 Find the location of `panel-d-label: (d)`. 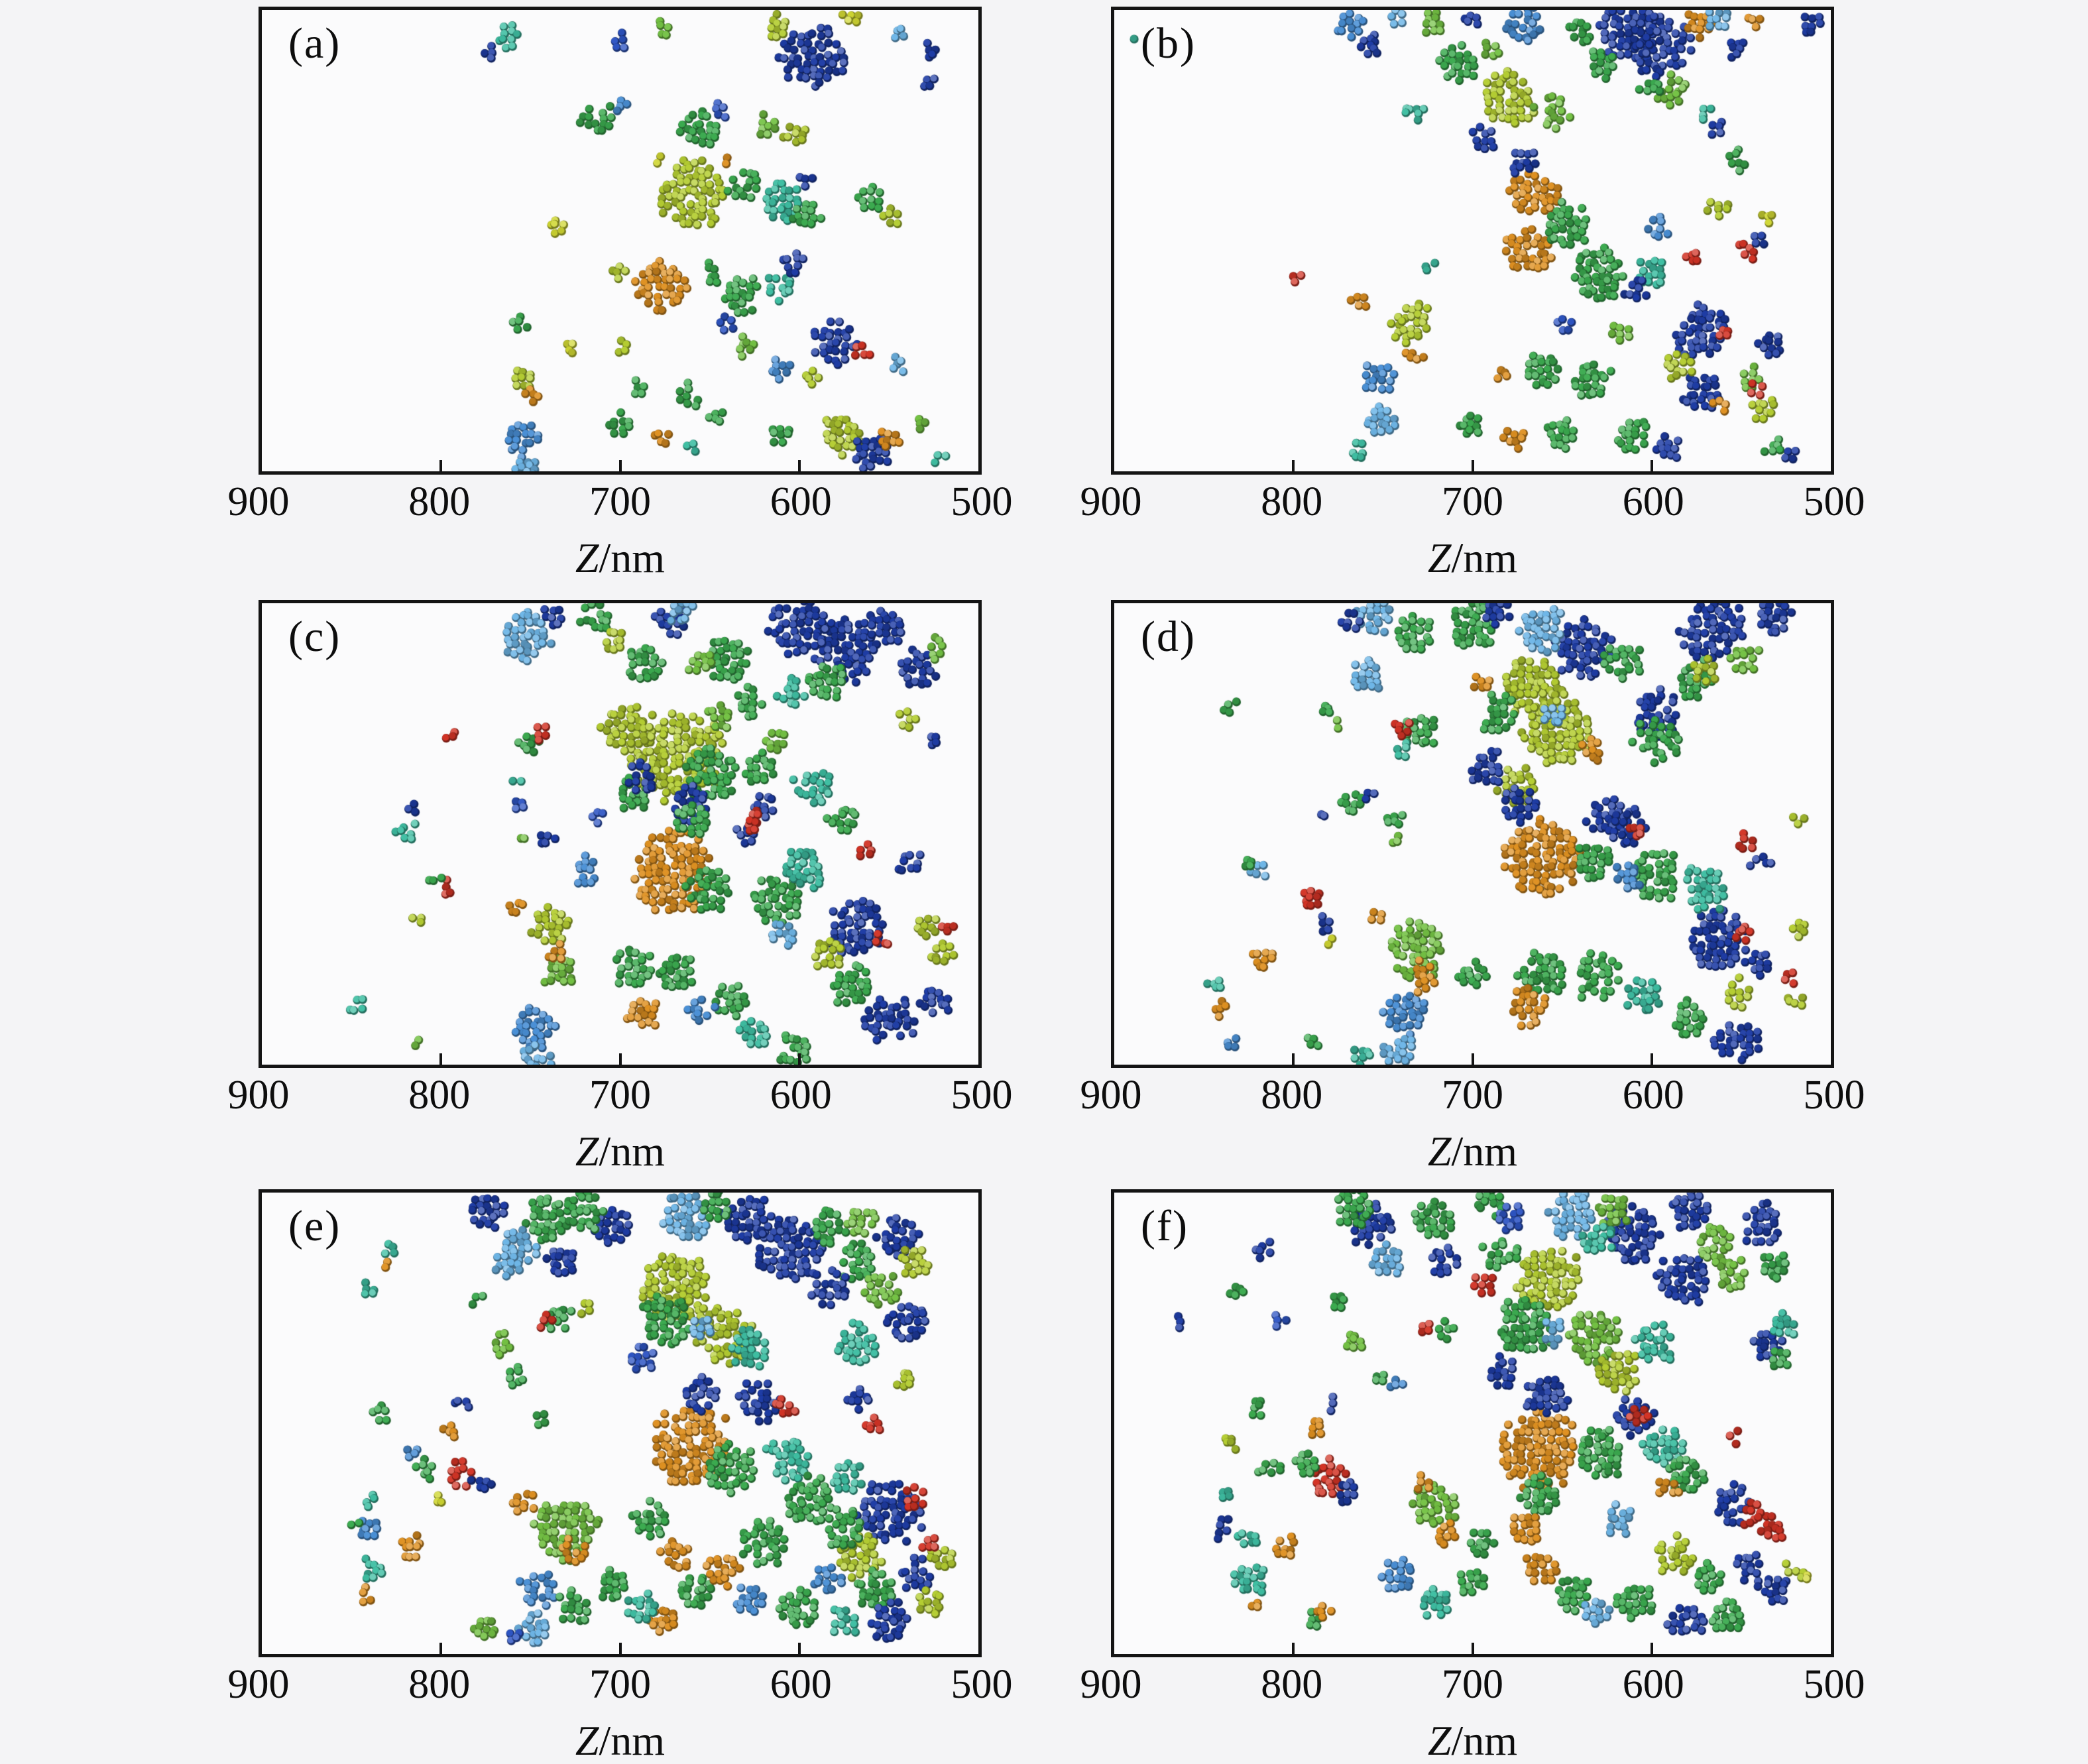

panel-d-label: (d) is located at coordinates (1168, 637).